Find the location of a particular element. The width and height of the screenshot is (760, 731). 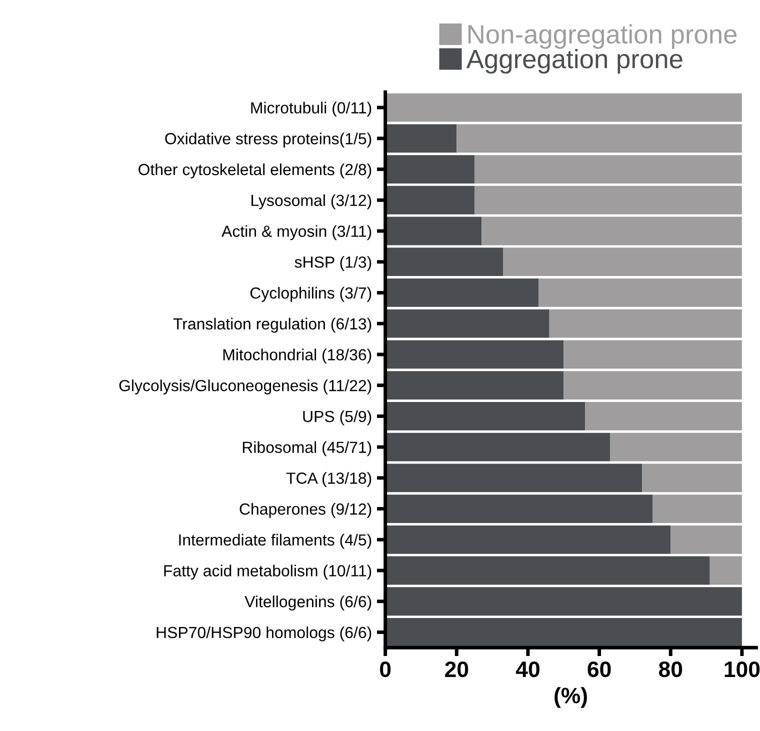

y-tick-label: Chaperones (9/12) is located at coordinates (306, 510).